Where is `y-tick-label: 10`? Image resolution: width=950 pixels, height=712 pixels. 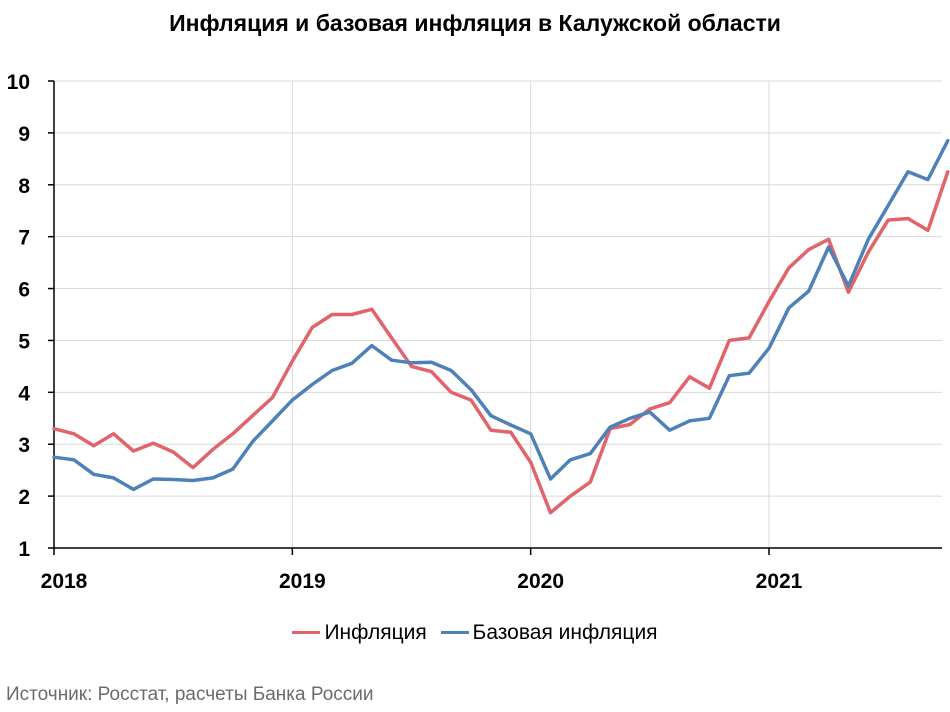
y-tick-label: 10 is located at coordinates (18, 82).